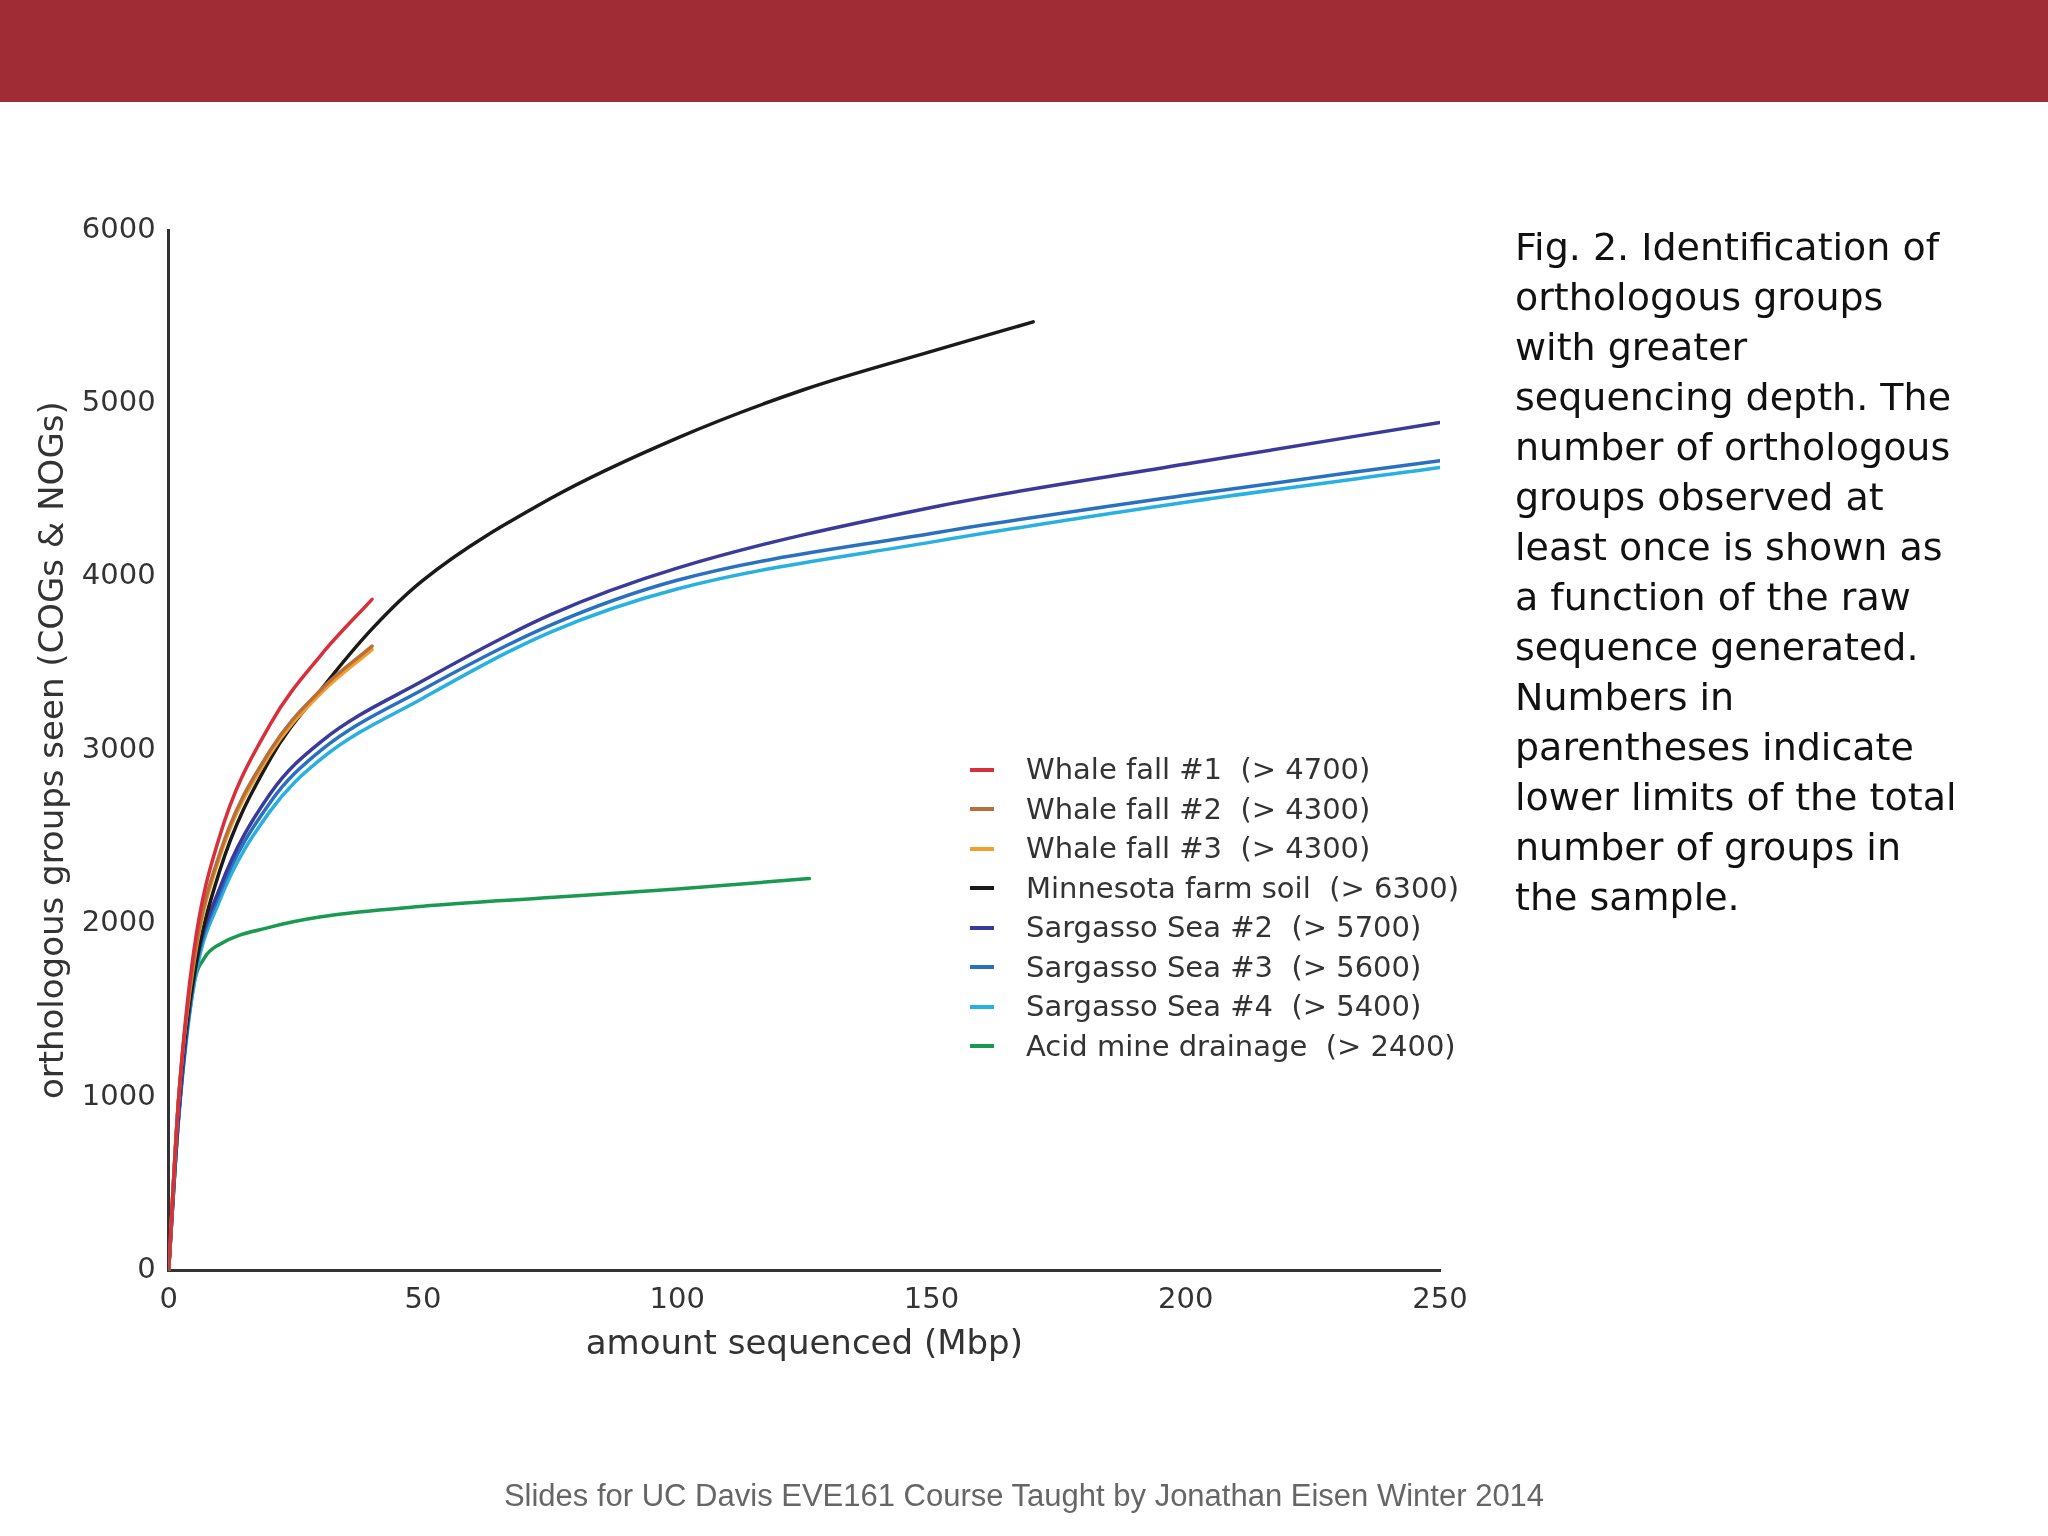  What do you see at coordinates (423, 1298) in the screenshot?
I see `x-tick-label: 50` at bounding box center [423, 1298].